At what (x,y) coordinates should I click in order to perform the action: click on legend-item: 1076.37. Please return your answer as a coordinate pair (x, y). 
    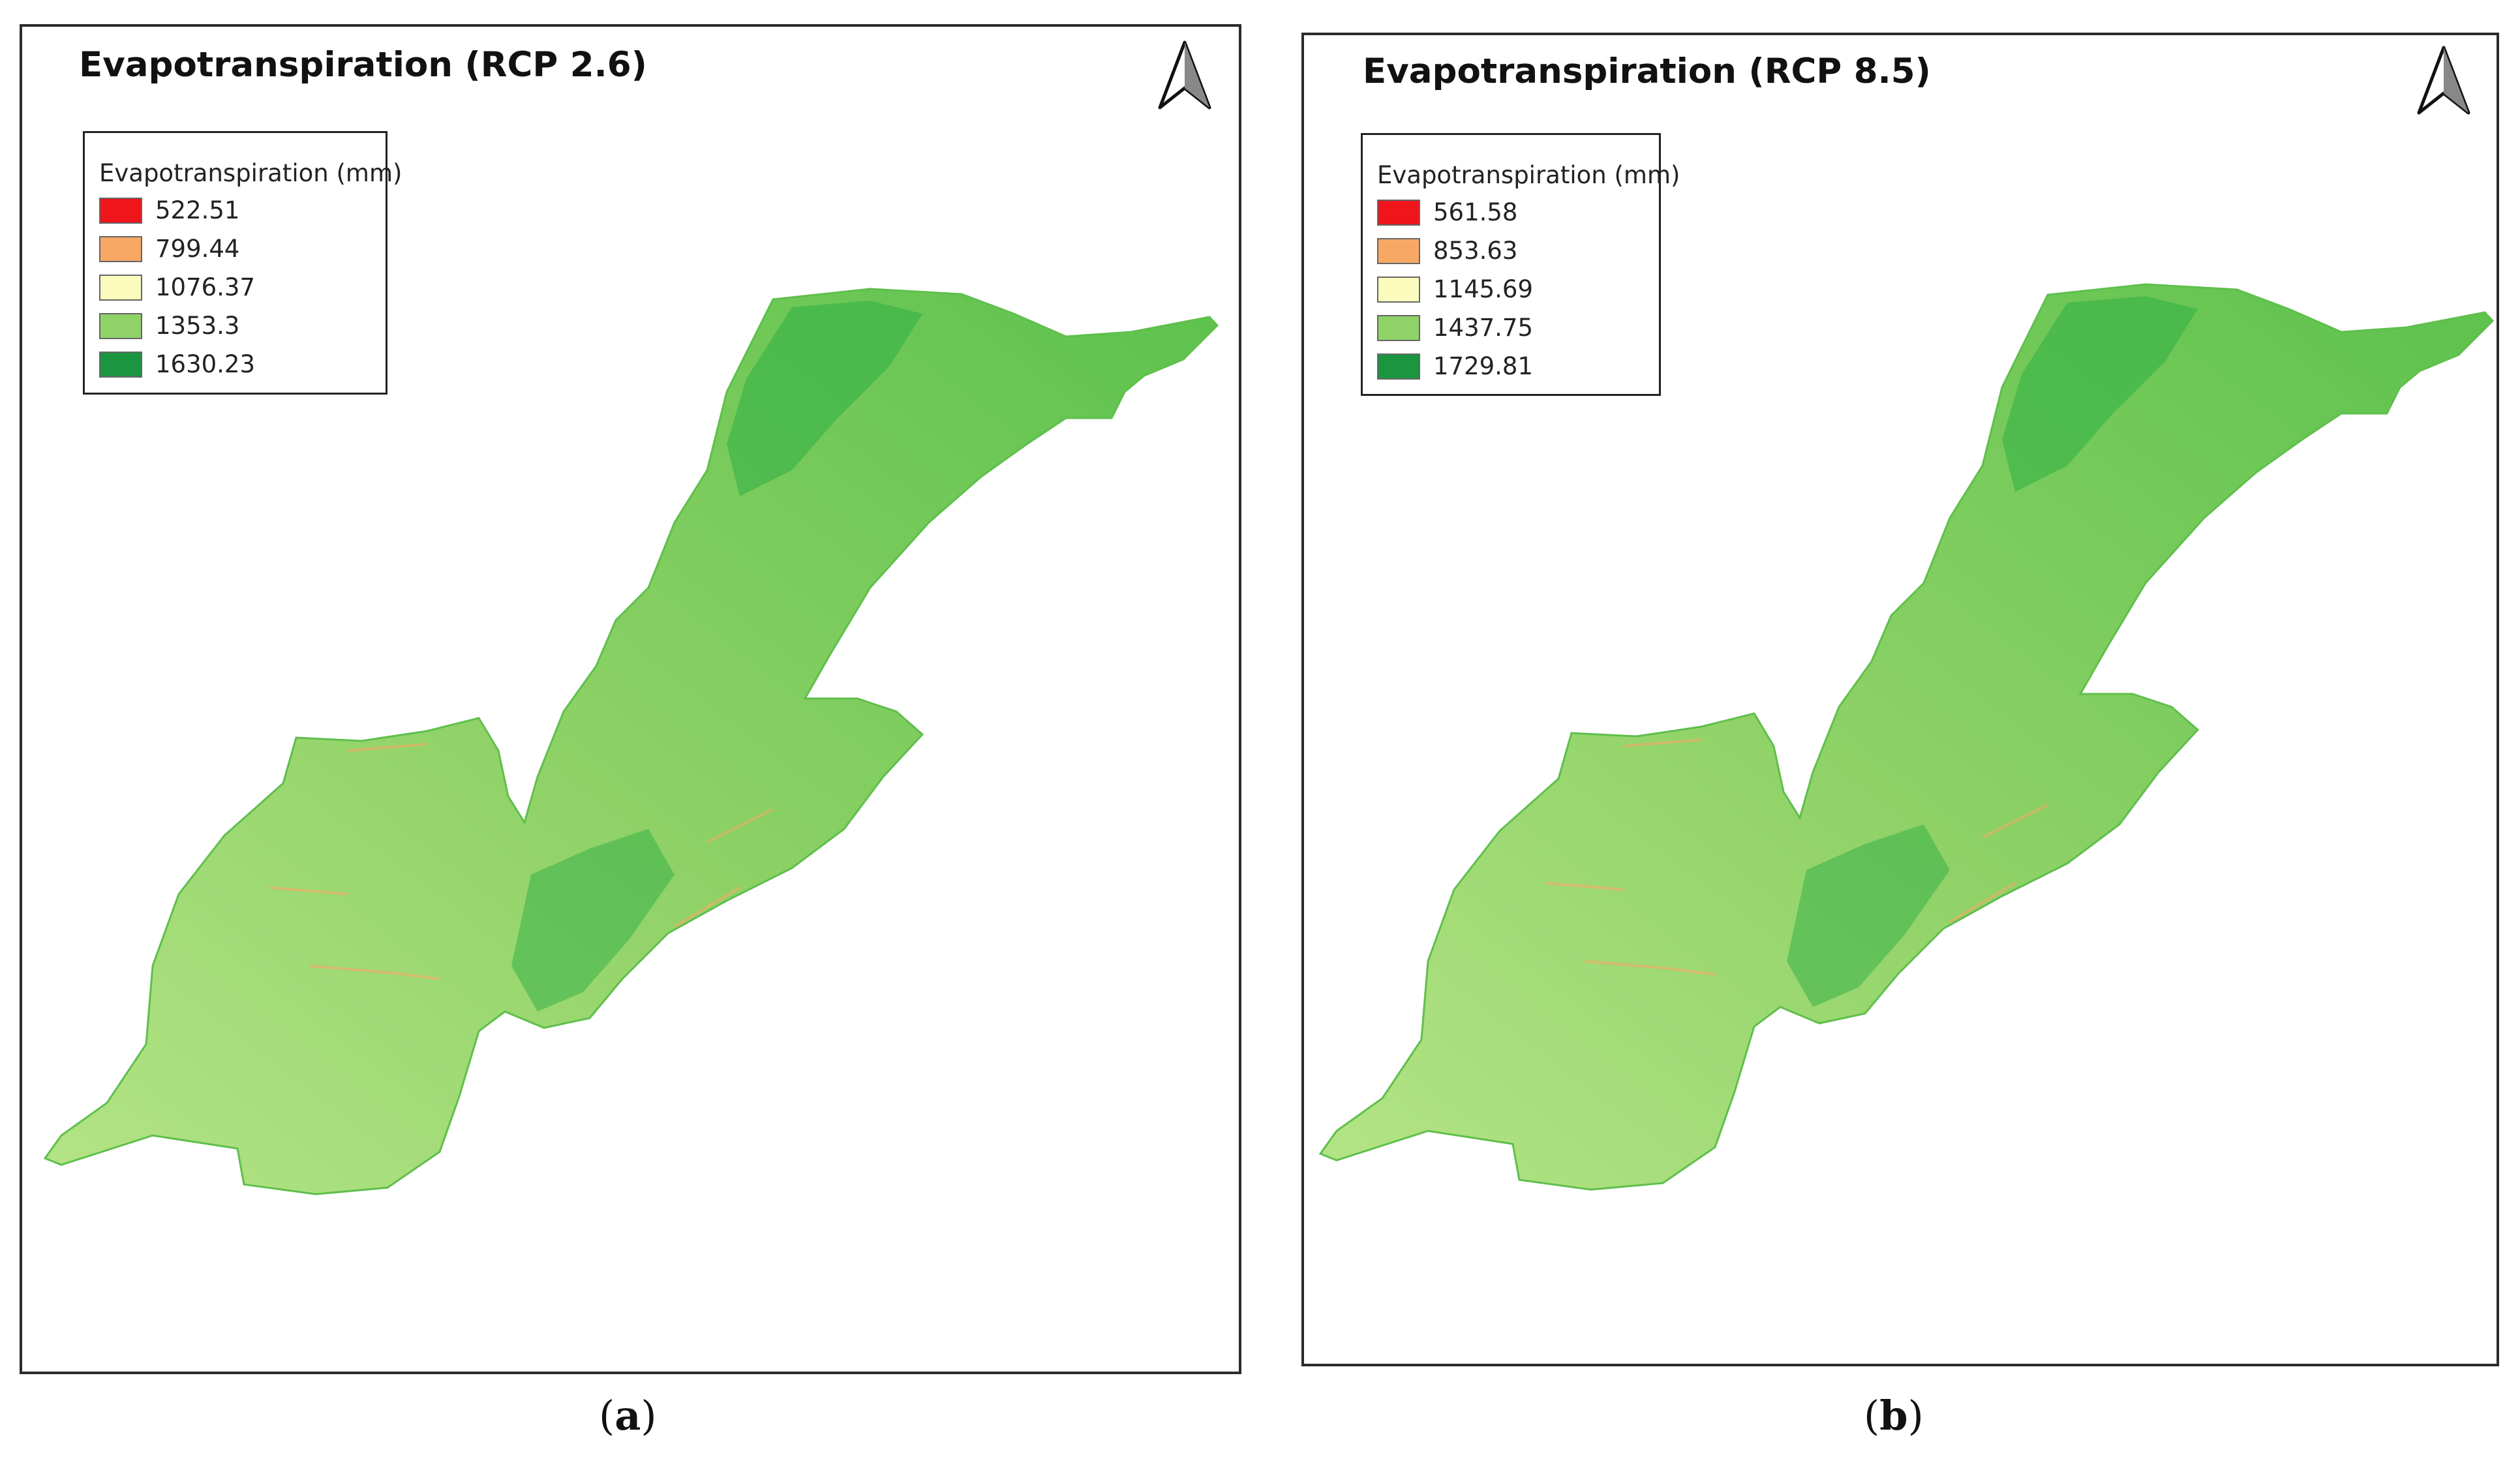
    Looking at the image, I should click on (235, 287).